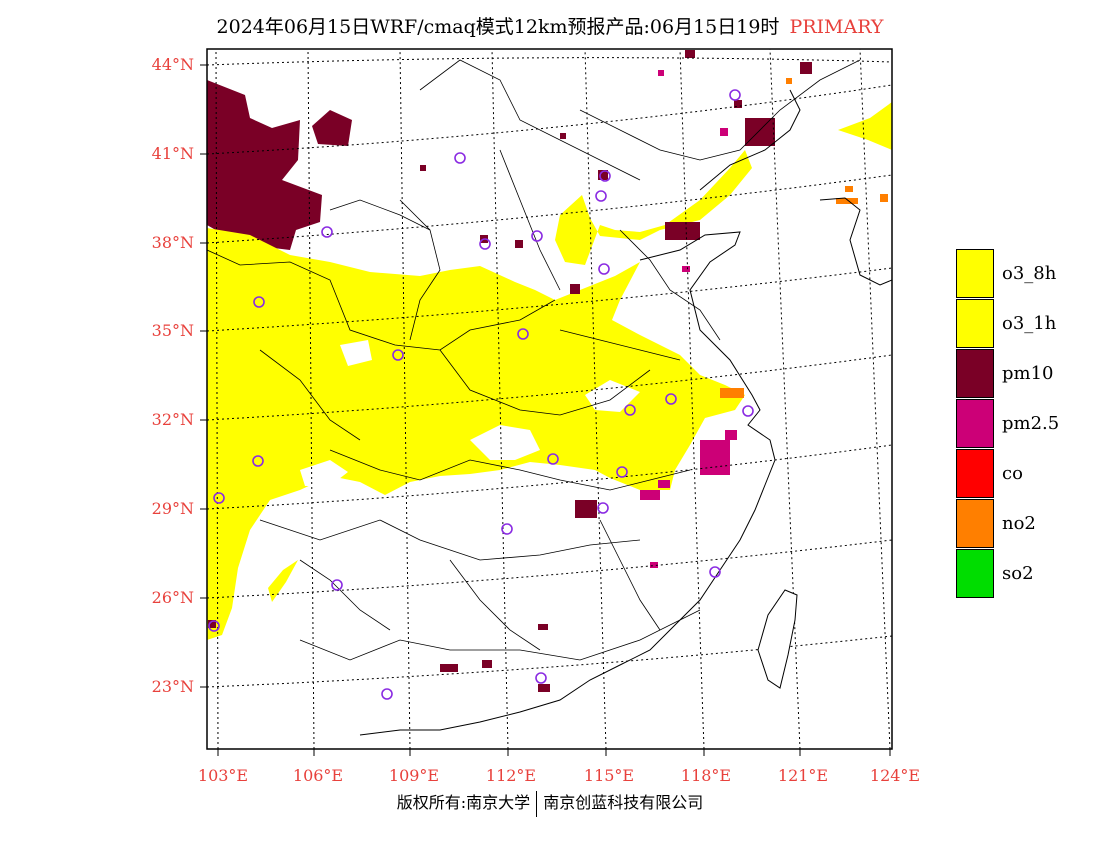 The width and height of the screenshot is (1100, 850). What do you see at coordinates (172, 508) in the screenshot?
I see `lat-tick-label: 29°N` at bounding box center [172, 508].